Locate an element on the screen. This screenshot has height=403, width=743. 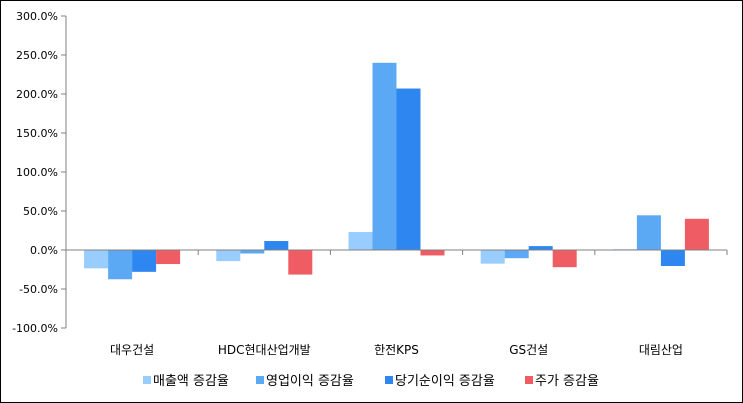
y-tick-label: 200.0% is located at coordinates (37, 94).